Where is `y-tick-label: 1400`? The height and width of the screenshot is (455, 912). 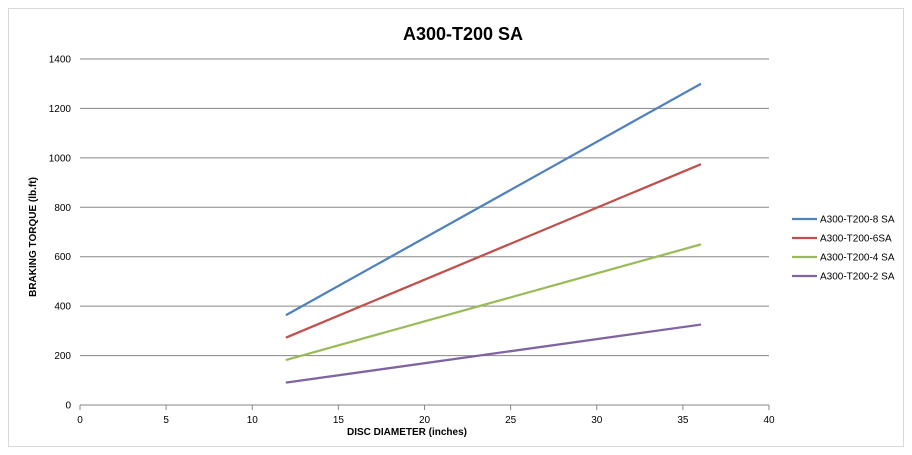
y-tick-label: 1400 is located at coordinates (60, 60).